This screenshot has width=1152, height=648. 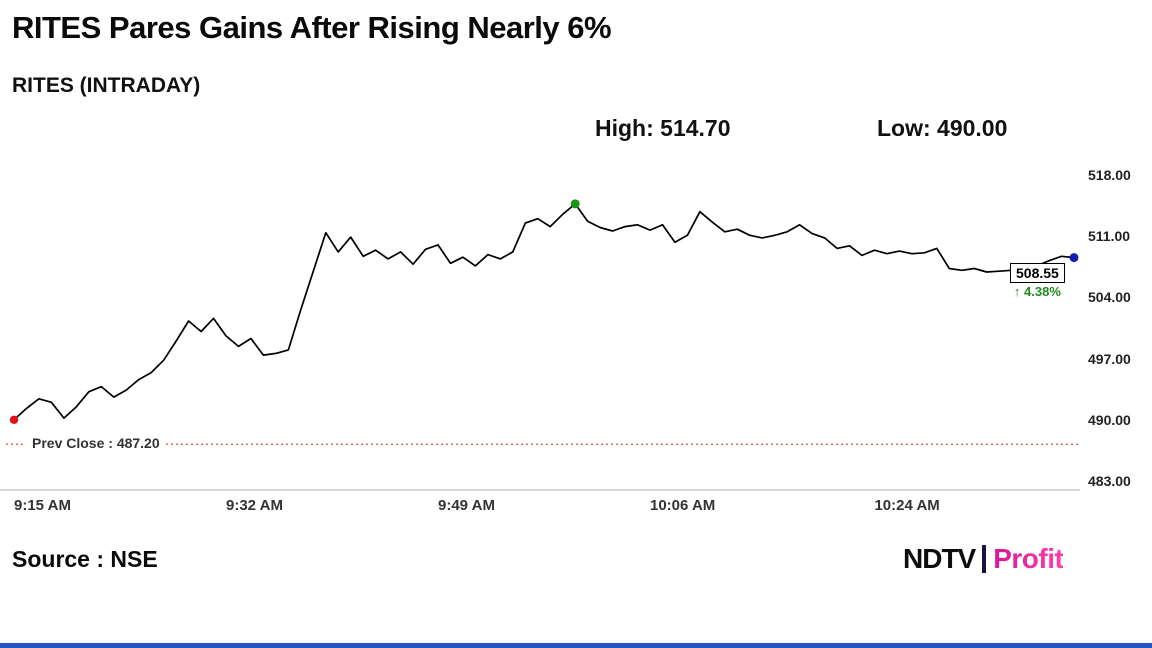 I want to click on x-axis-tick: 9:49 AM, so click(x=466, y=505).